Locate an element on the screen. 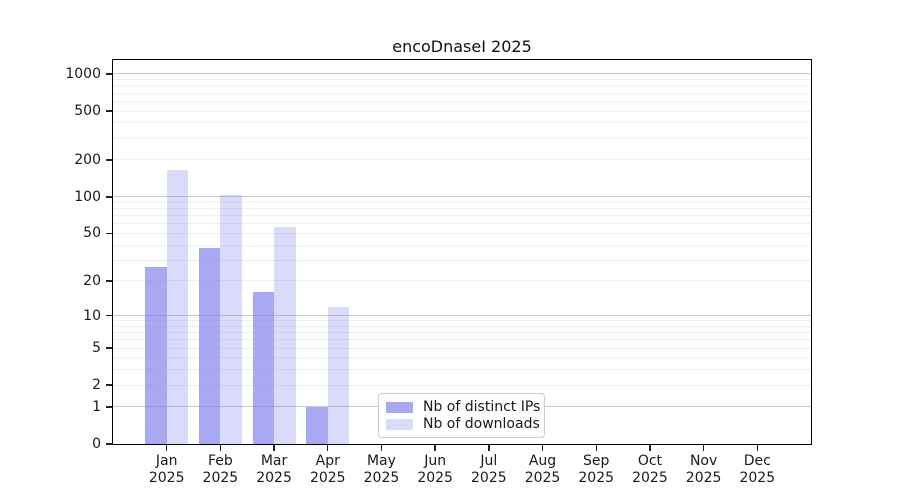  y-tick-label: 500 is located at coordinates (87, 111).